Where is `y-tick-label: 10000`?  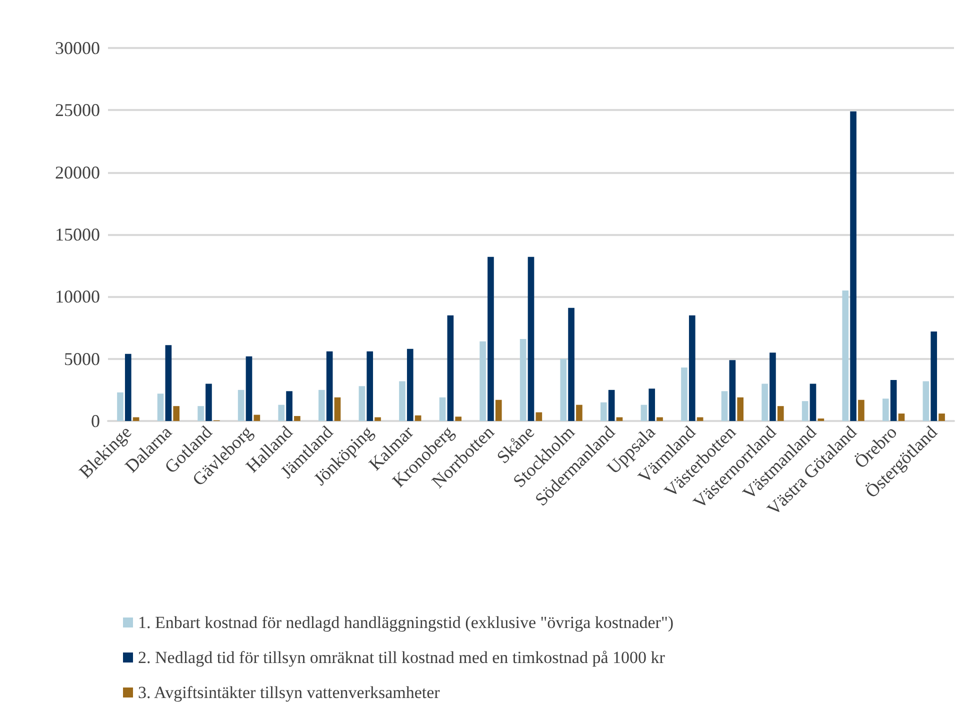
y-tick-label: 10000 is located at coordinates (77, 296).